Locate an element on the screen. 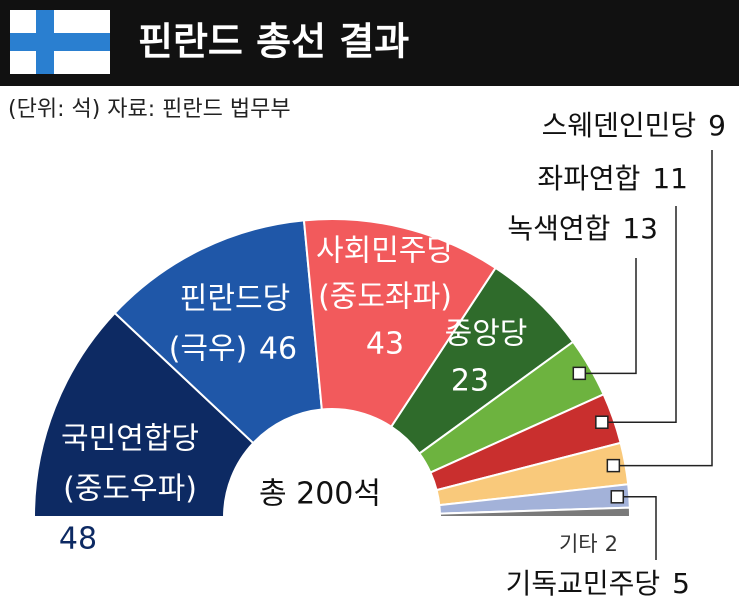  segment-note: (극우) is located at coordinates (208, 349).